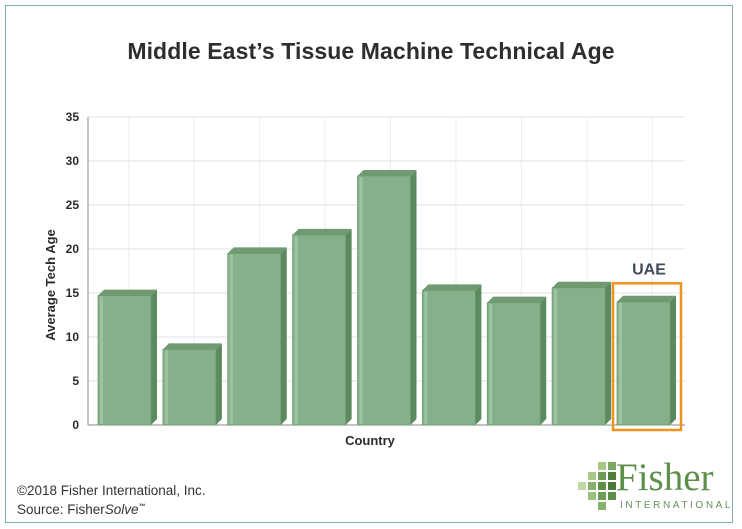  What do you see at coordinates (75, 425) in the screenshot?
I see `y-tick-label: 0` at bounding box center [75, 425].